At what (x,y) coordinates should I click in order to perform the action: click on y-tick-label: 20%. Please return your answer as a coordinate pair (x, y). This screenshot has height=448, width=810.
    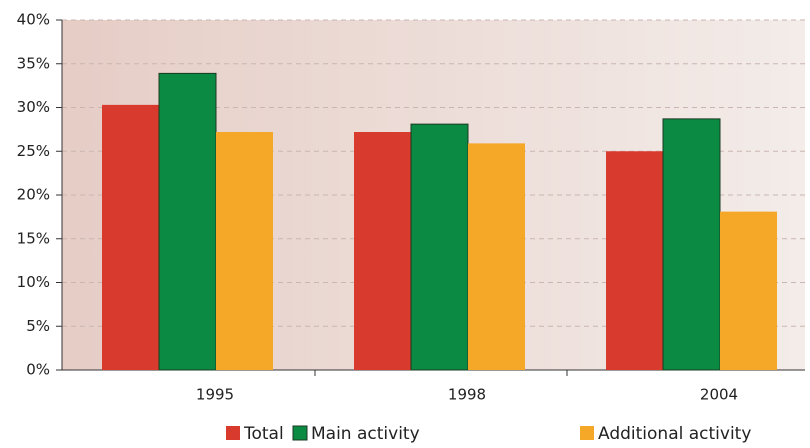
    Looking at the image, I should click on (33, 195).